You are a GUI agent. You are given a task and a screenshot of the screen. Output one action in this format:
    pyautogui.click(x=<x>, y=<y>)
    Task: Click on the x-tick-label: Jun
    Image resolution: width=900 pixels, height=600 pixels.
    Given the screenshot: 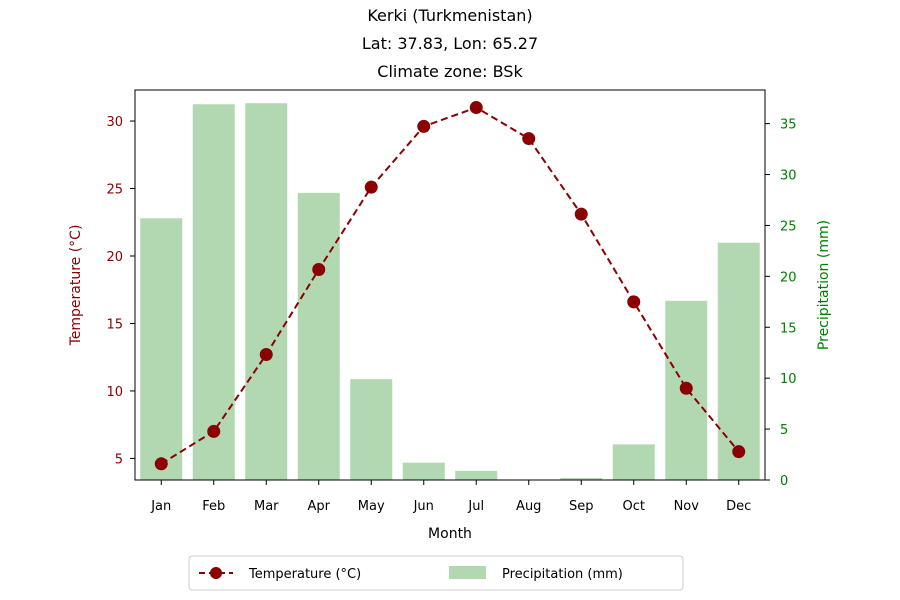 What is the action you would take?
    pyautogui.click(x=423, y=506)
    